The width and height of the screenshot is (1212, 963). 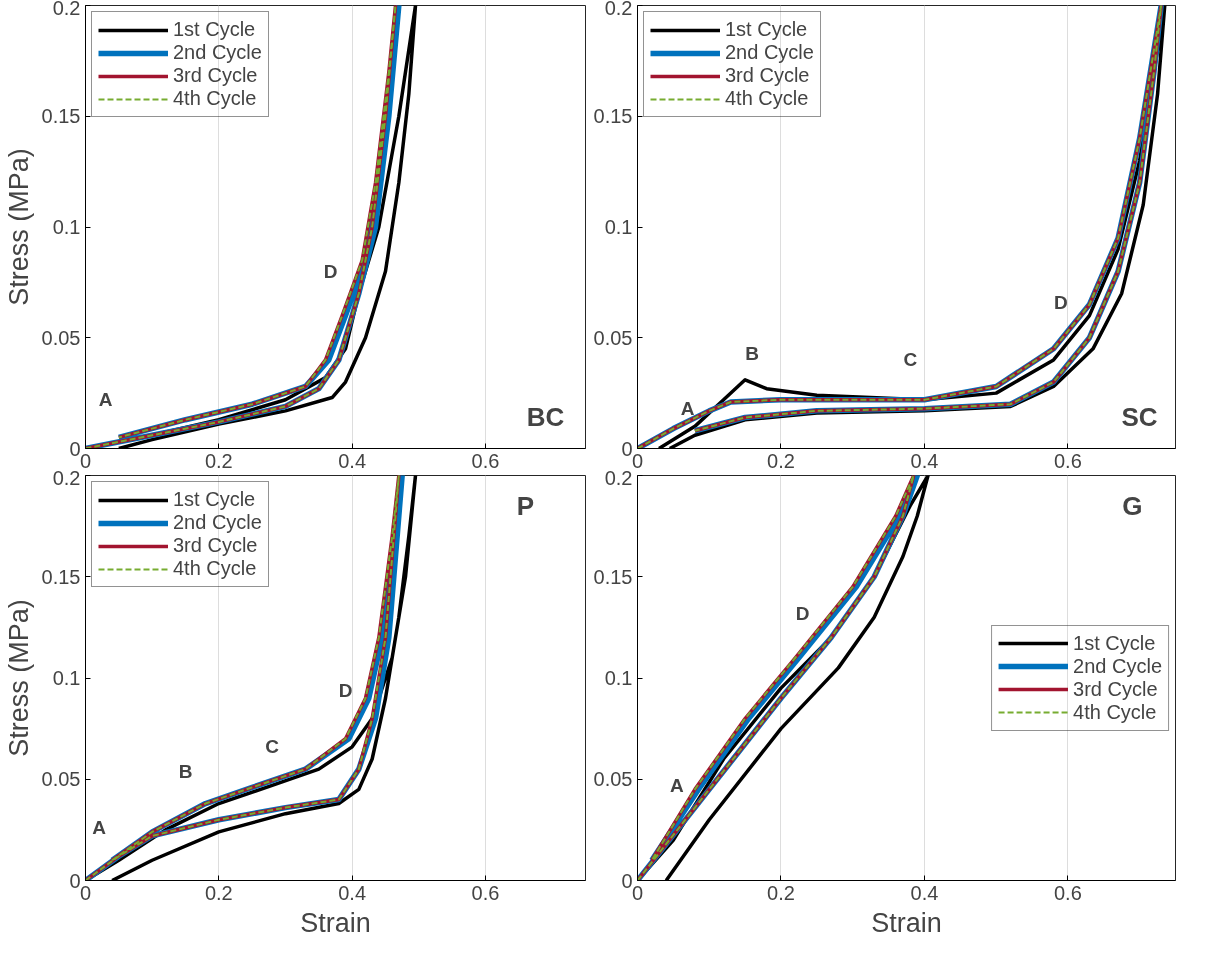 I want to click on annotation: BC, so click(x=545, y=417).